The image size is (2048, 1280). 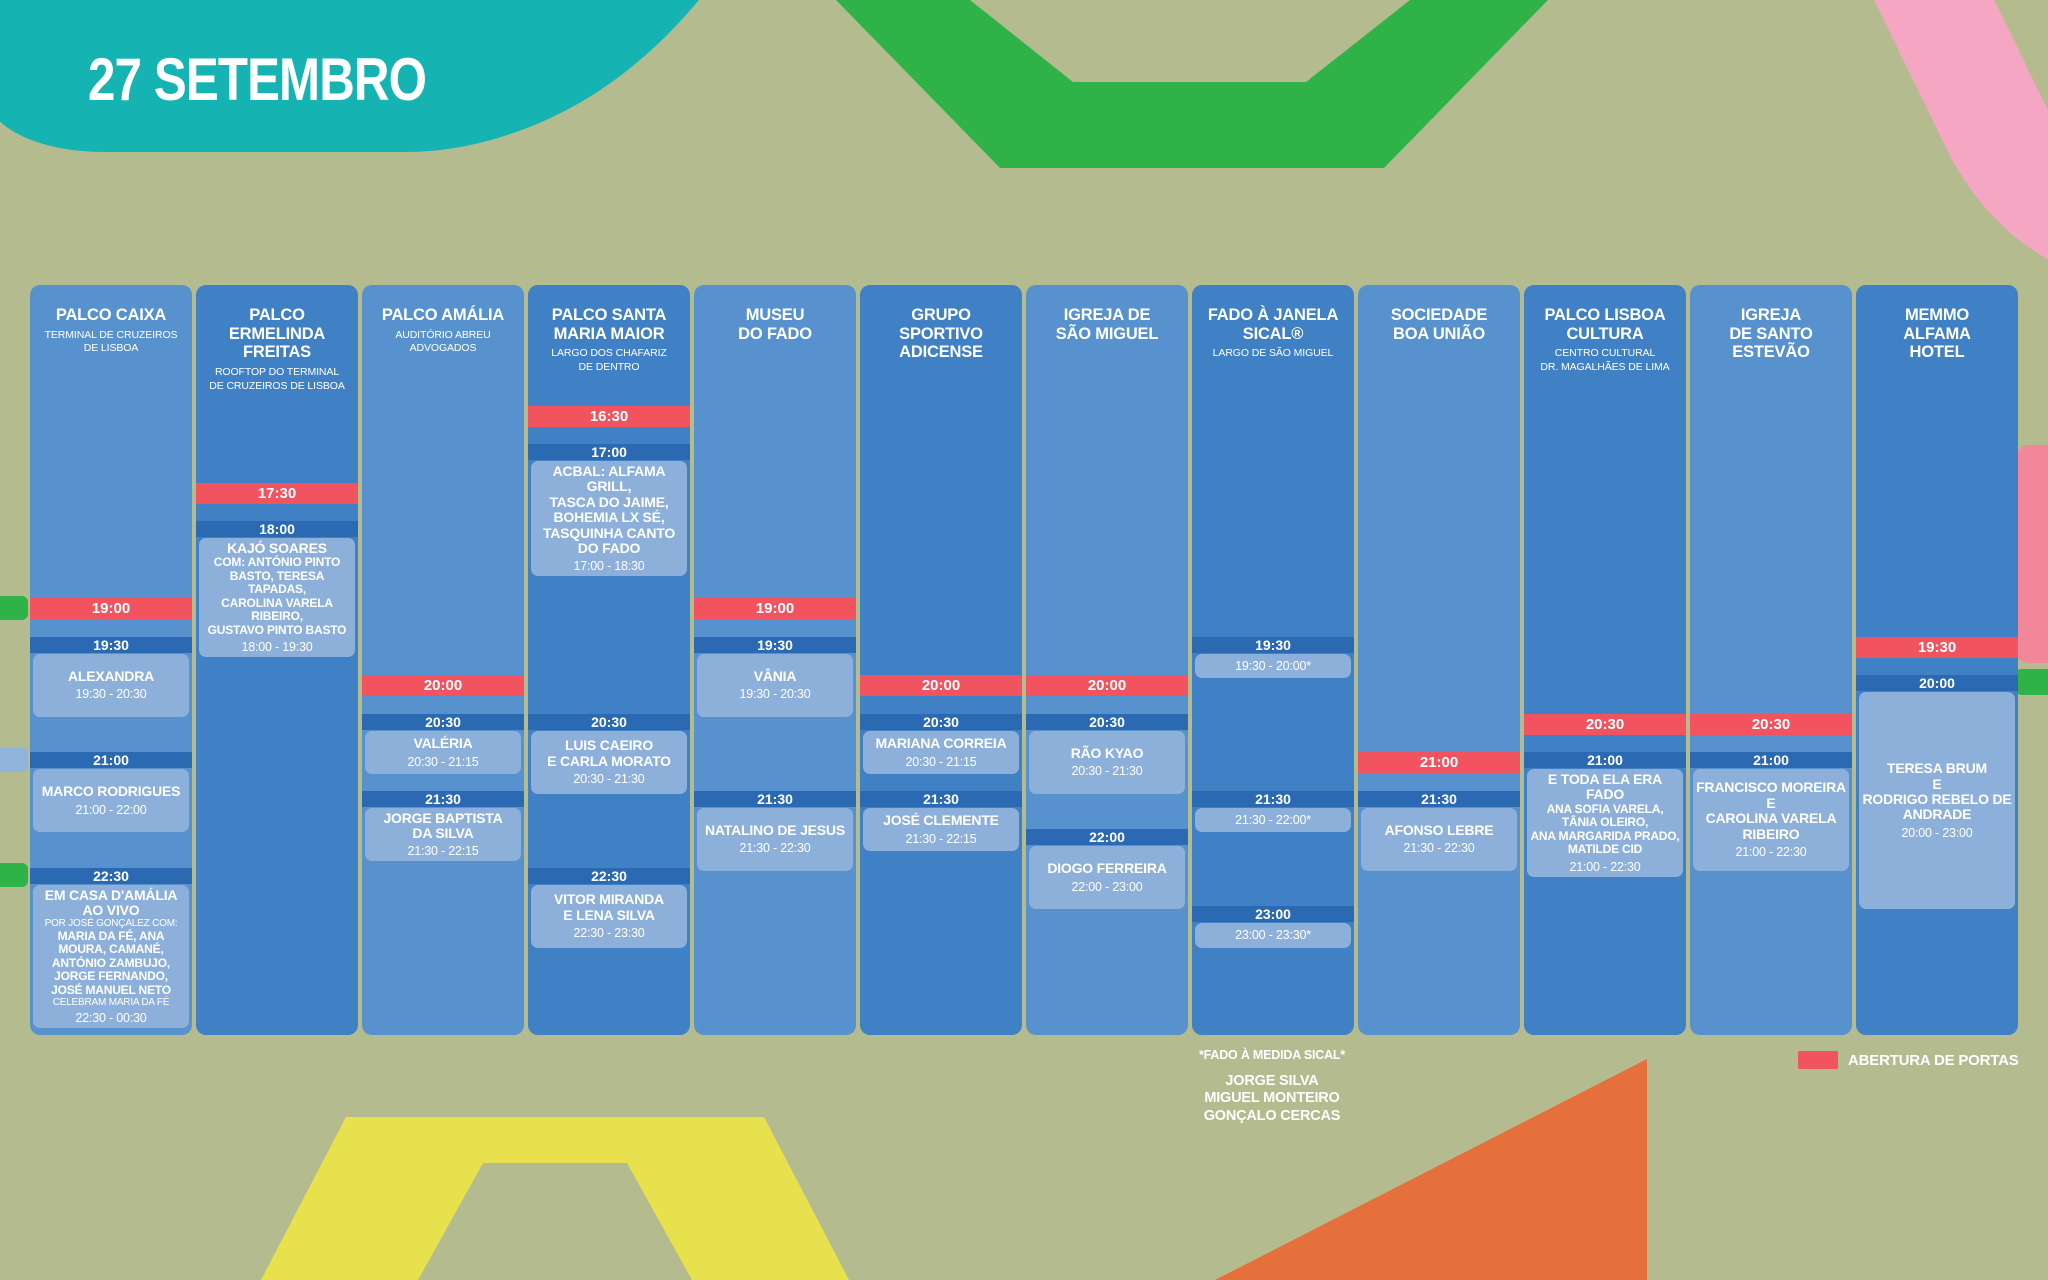 What do you see at coordinates (257, 79) in the screenshot?
I see `date-title: 27 SETEMBRO` at bounding box center [257, 79].